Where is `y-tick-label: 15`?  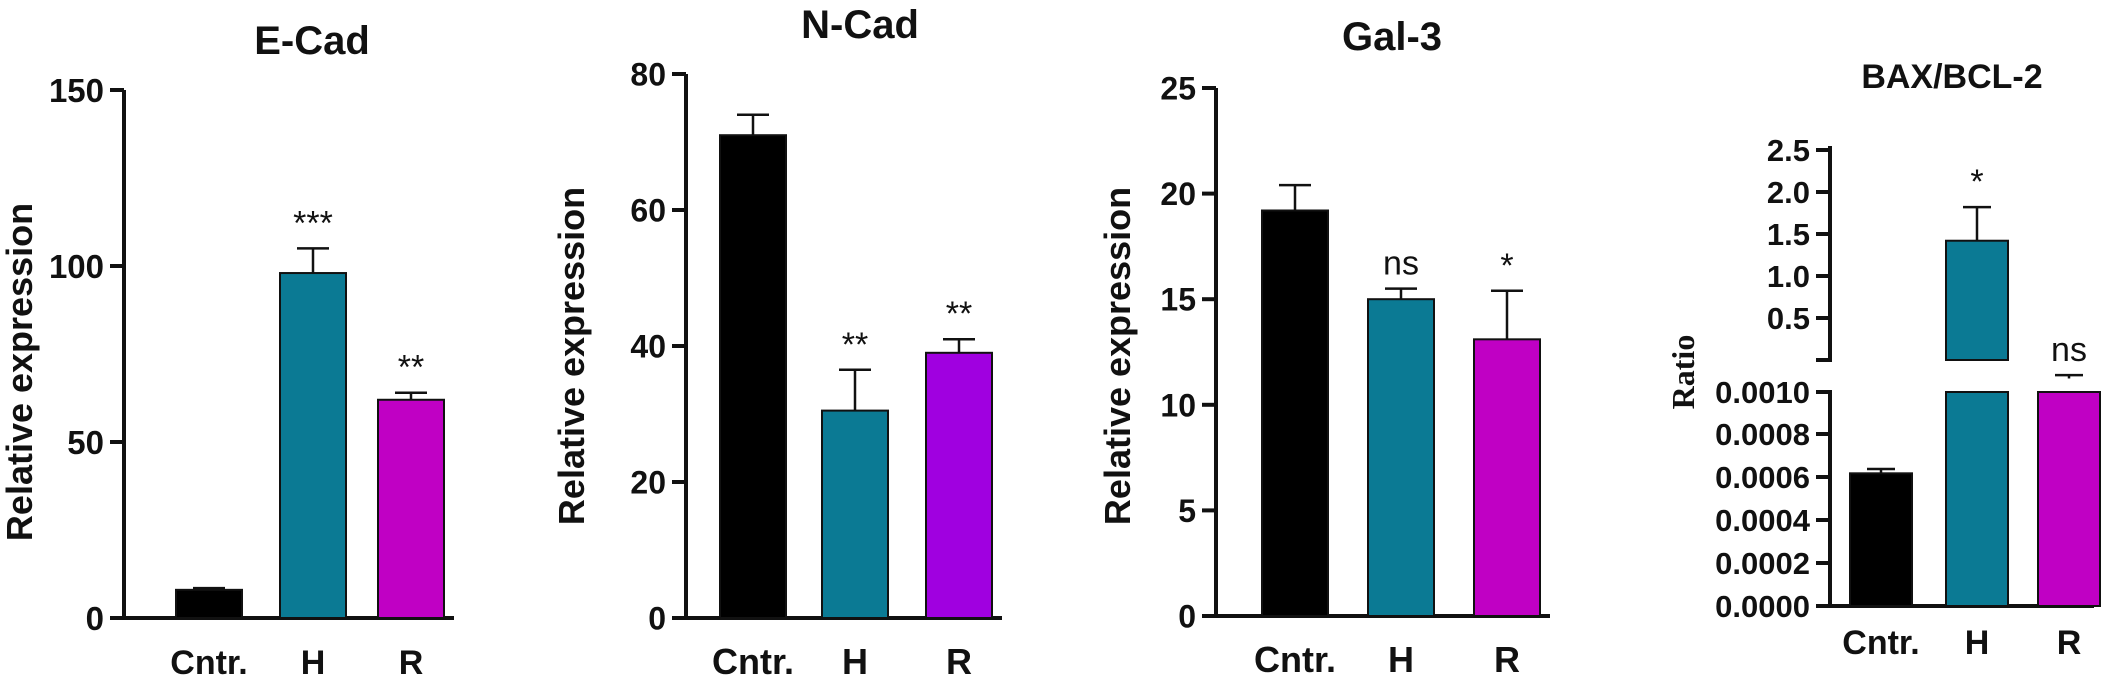
y-tick-label: 15 is located at coordinates (1178, 300).